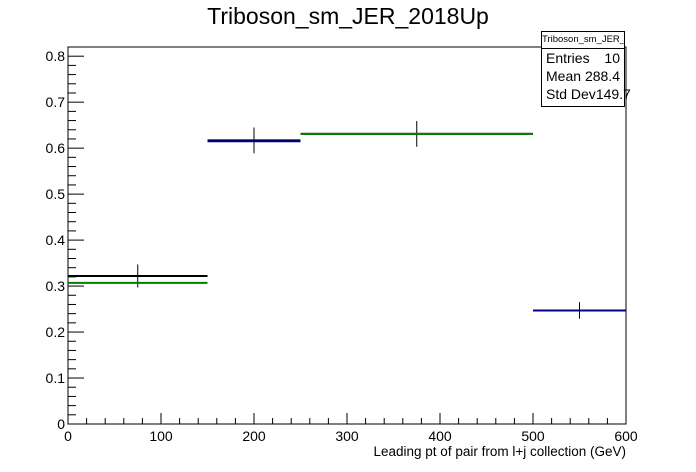 The height and width of the screenshot is (472, 696). I want to click on stats-value: 149.7, so click(613, 94).